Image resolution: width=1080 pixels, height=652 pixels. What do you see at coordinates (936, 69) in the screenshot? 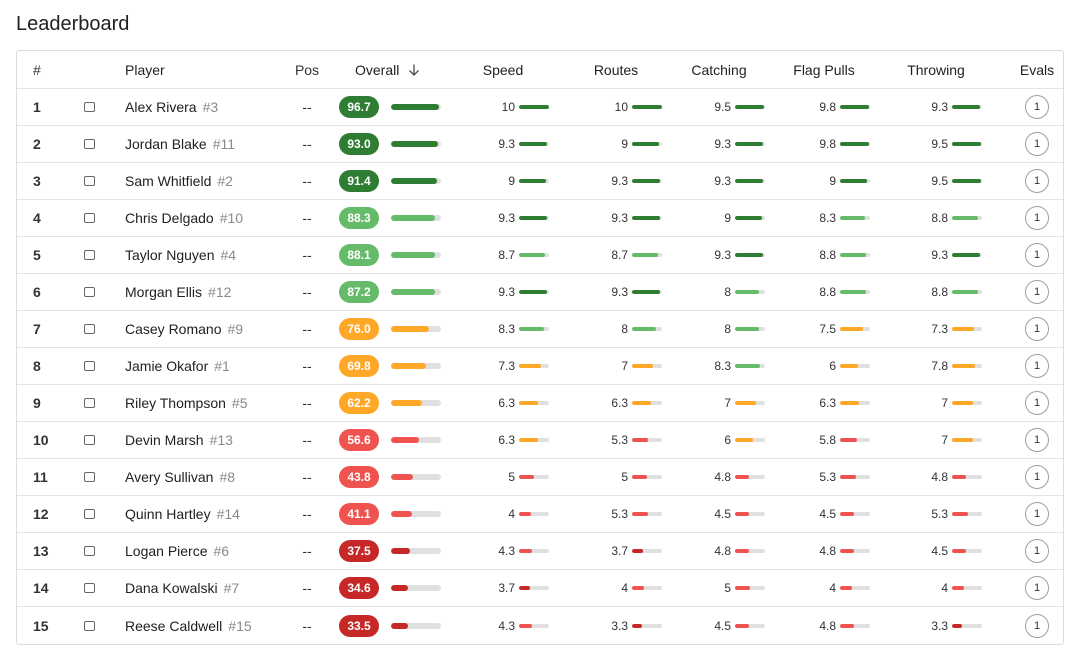
I see `col-throwing-header: Throwing` at bounding box center [936, 69].